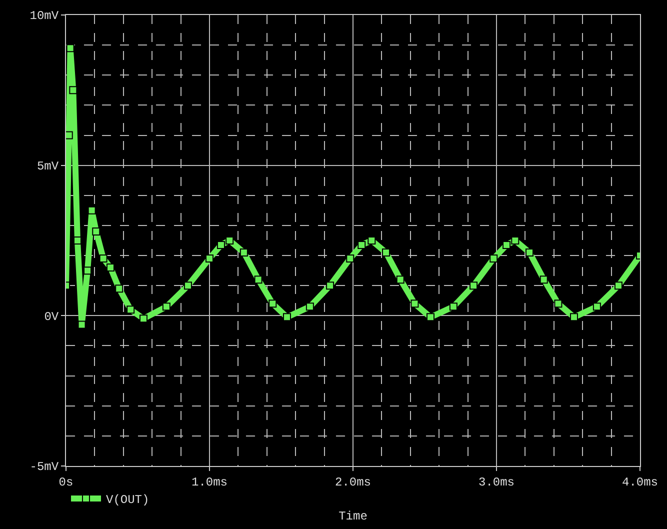 This screenshot has height=529, width=667. I want to click on x-tick-label: 1.0ms, so click(209, 482).